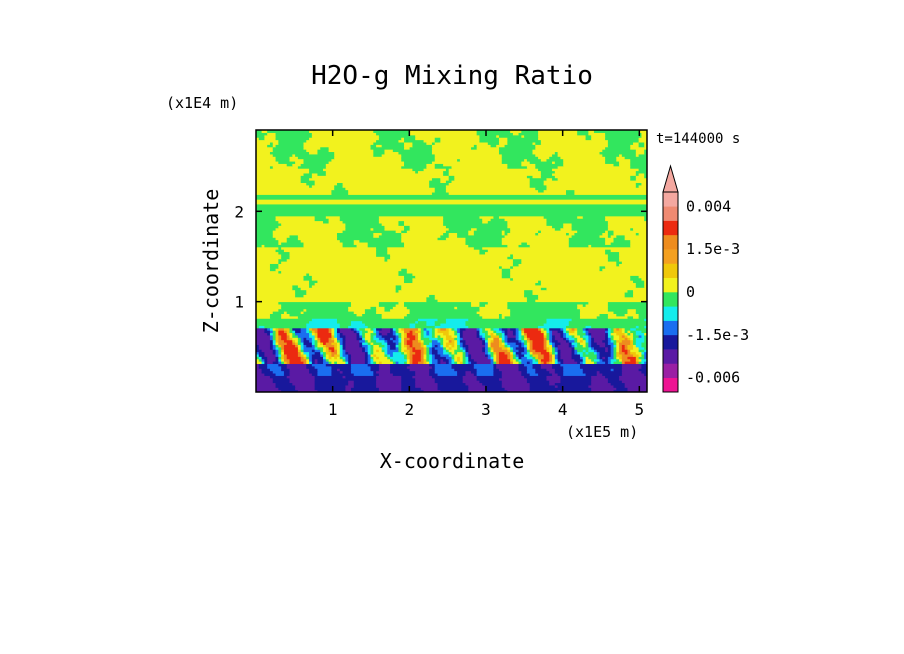  I want to click on y-tick-label: 1, so click(239, 302).